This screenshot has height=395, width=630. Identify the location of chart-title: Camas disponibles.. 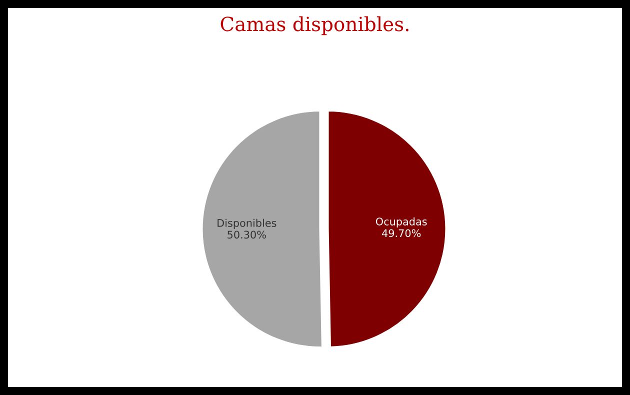
(314, 26).